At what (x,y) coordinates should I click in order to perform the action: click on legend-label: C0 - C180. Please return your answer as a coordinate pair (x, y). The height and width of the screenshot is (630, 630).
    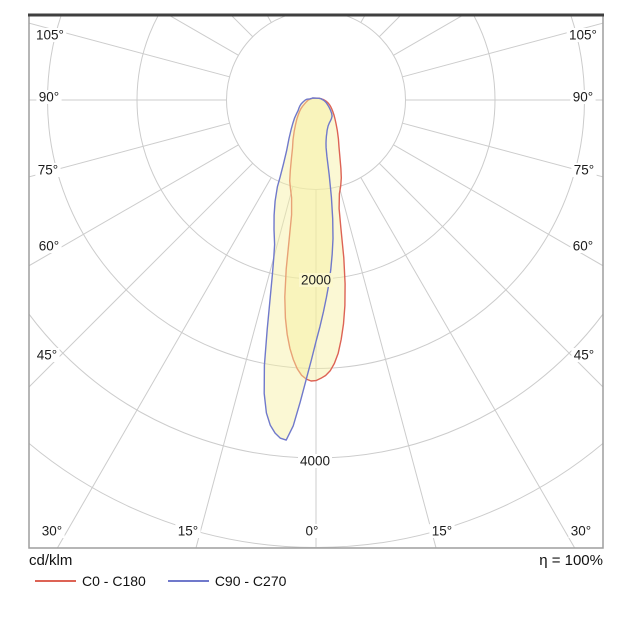
    Looking at the image, I should click on (114, 581).